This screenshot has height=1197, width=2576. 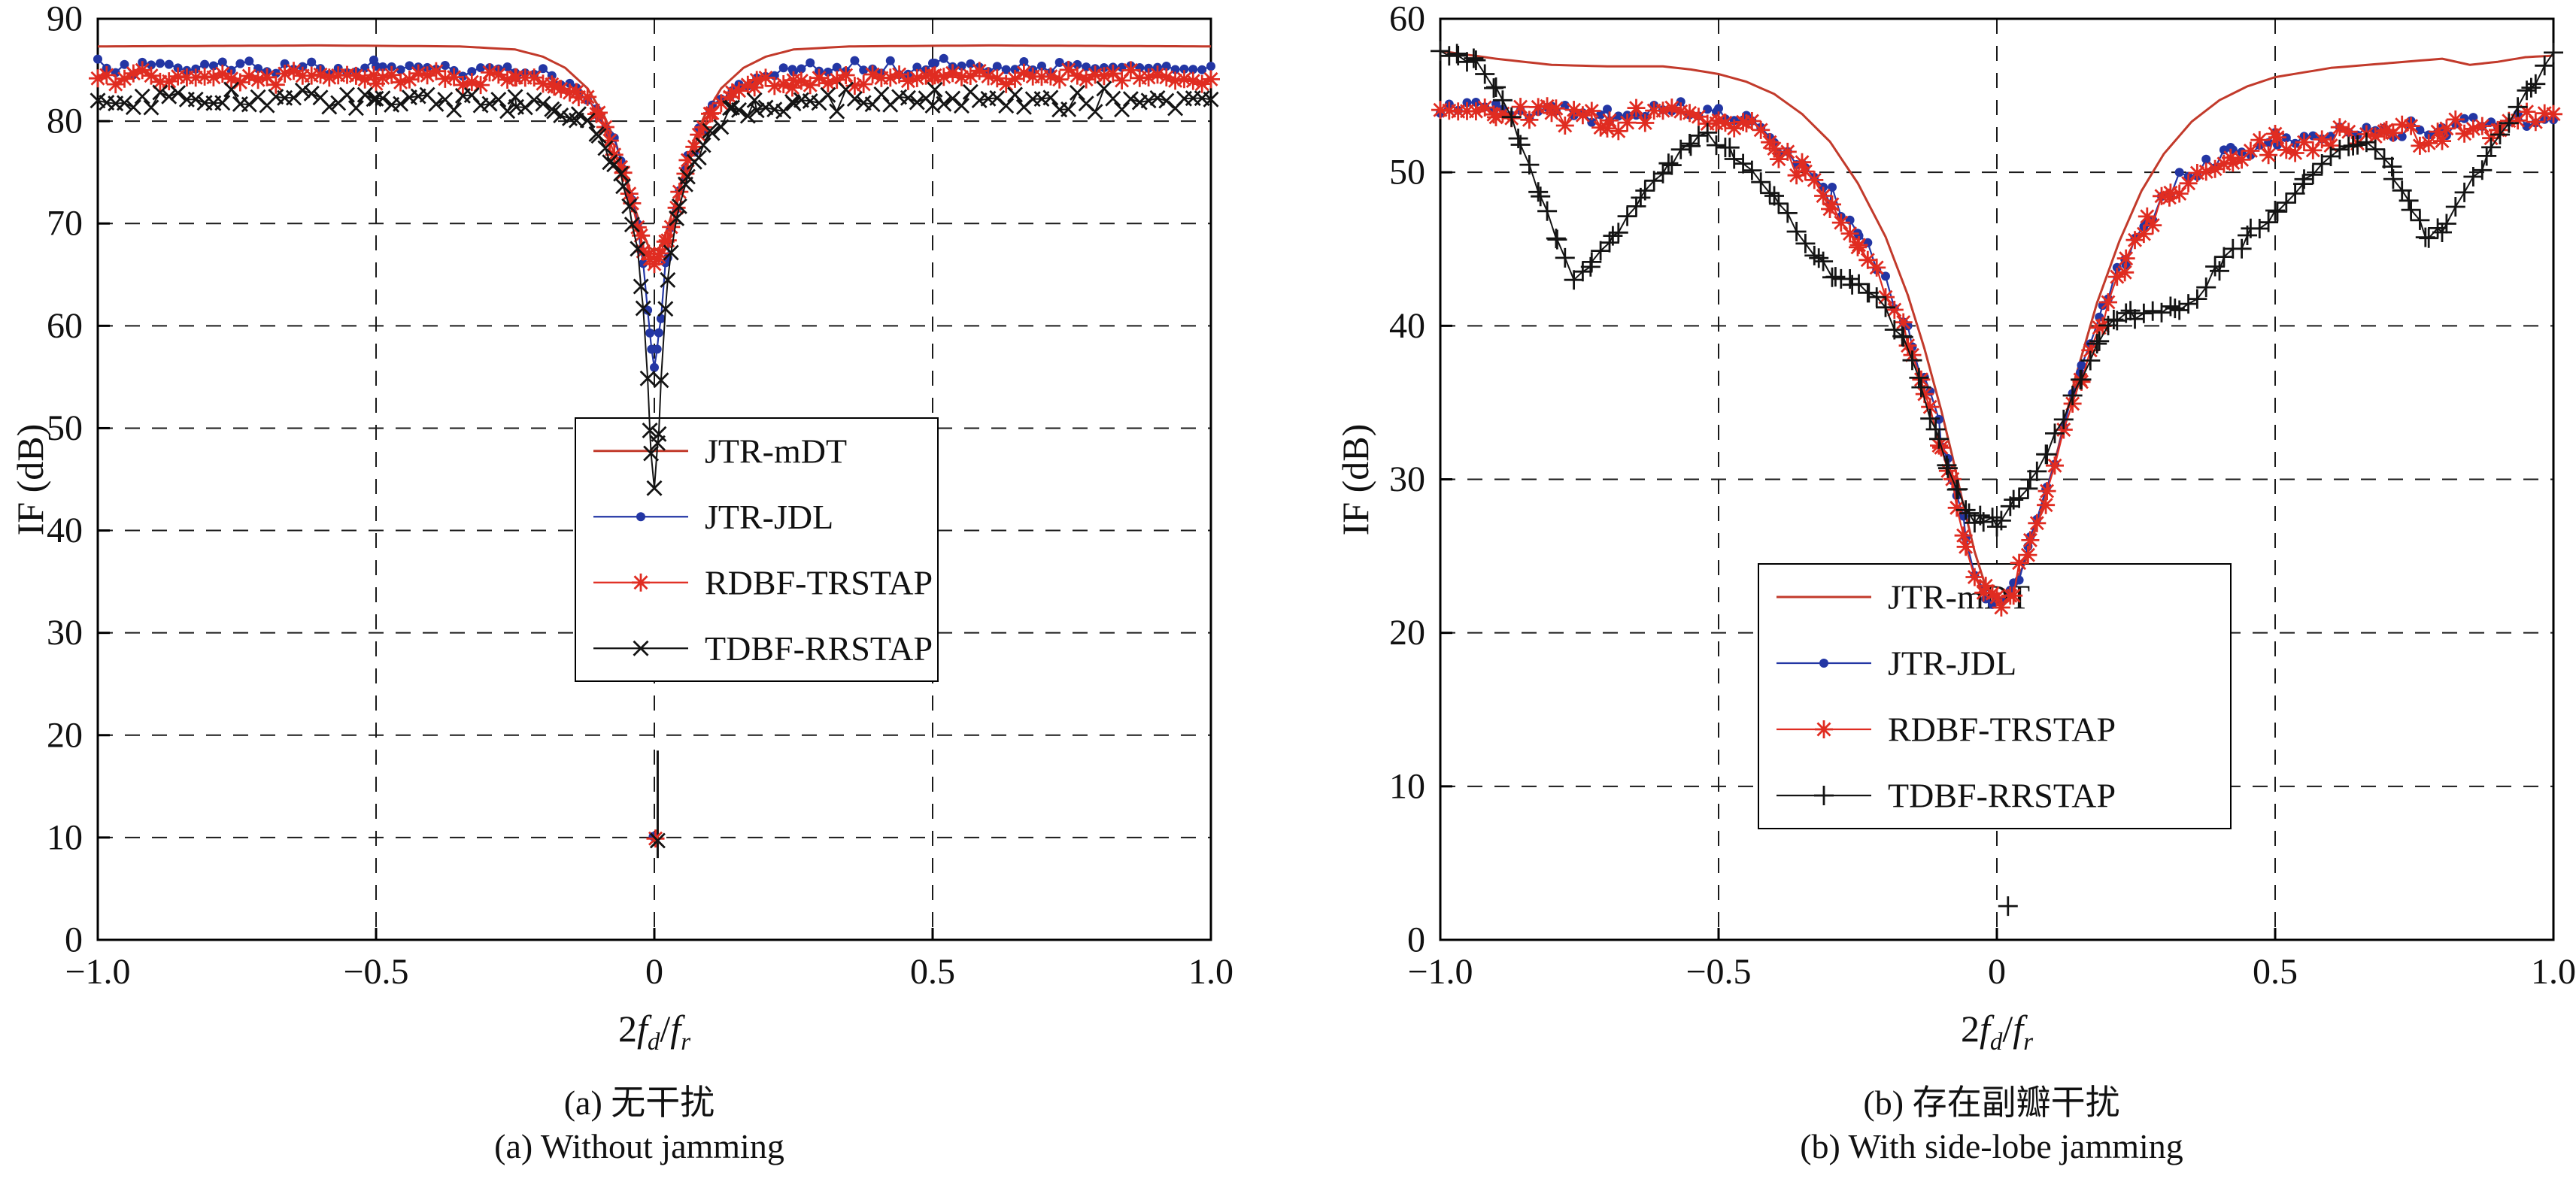 What do you see at coordinates (1991, 1102) in the screenshot?
I see `caption-b-zh: (b) 存在副瓣干扰` at bounding box center [1991, 1102].